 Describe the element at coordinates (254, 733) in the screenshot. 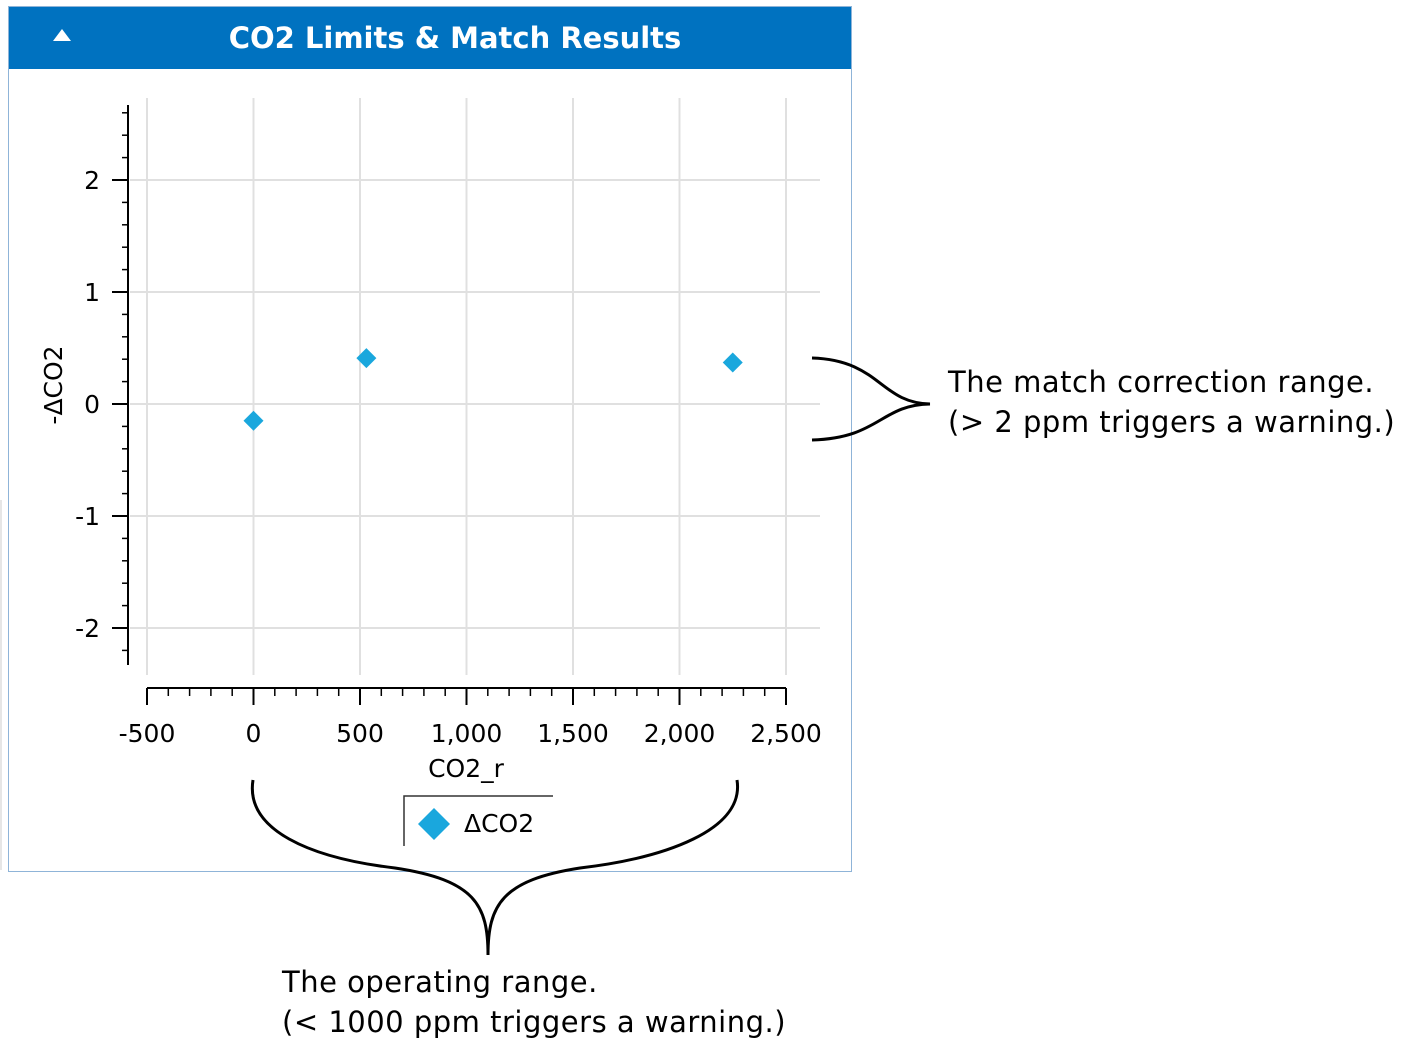

I see `x-tick-label: 0` at that location.